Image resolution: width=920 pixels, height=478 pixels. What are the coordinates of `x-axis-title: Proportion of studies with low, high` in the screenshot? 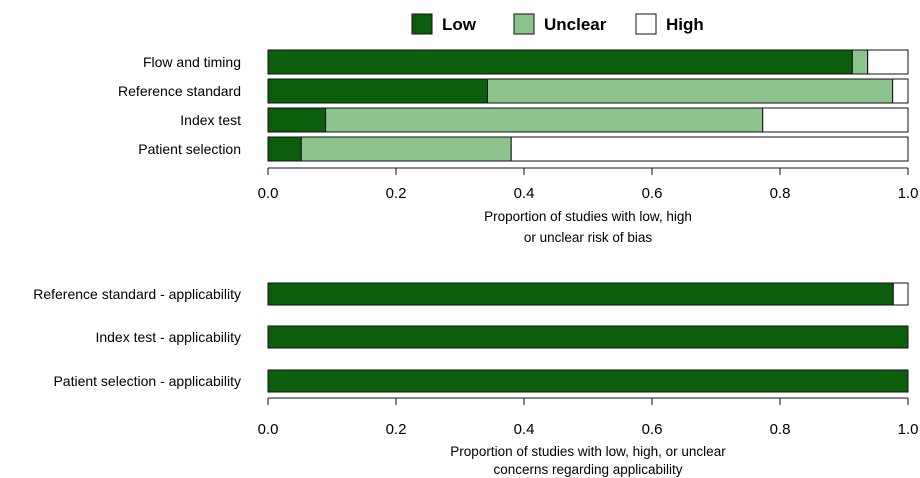 It's located at (588, 216).